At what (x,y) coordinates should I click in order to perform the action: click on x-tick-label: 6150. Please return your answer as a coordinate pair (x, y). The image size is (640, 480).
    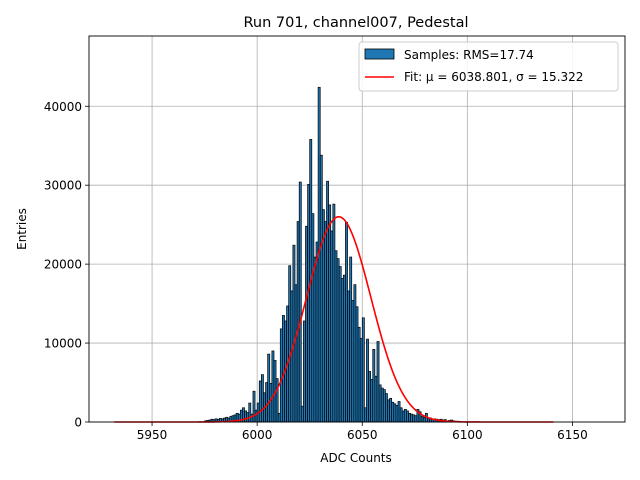
    Looking at the image, I should click on (572, 435).